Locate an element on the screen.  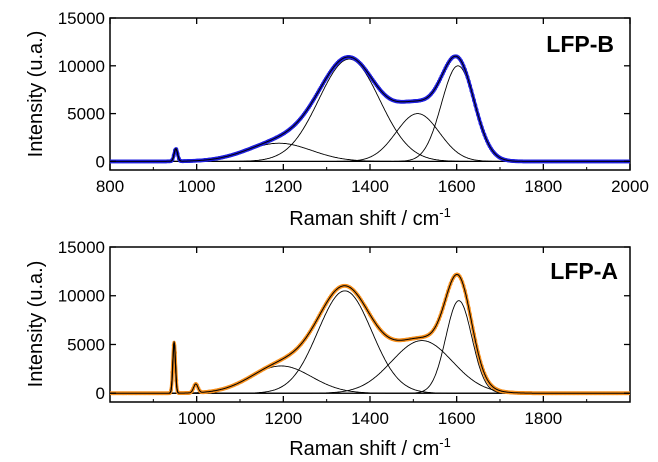
x-tick-label: 2000 is located at coordinates (630, 186).